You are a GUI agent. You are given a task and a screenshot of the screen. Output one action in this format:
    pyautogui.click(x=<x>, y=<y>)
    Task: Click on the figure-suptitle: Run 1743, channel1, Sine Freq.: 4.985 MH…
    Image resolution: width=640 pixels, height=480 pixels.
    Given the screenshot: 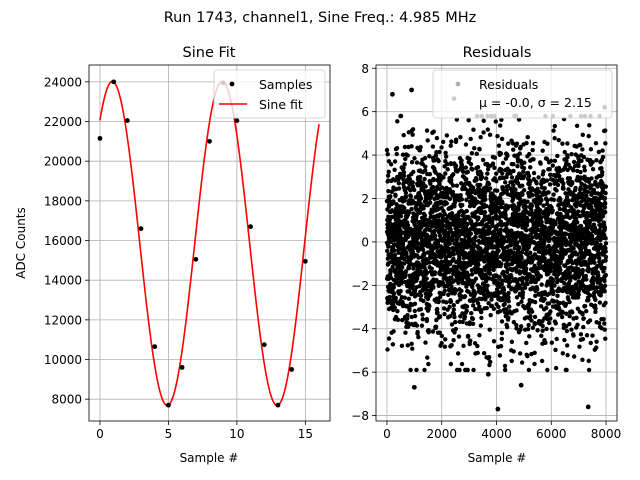 What is the action you would take?
    pyautogui.click(x=320, y=18)
    